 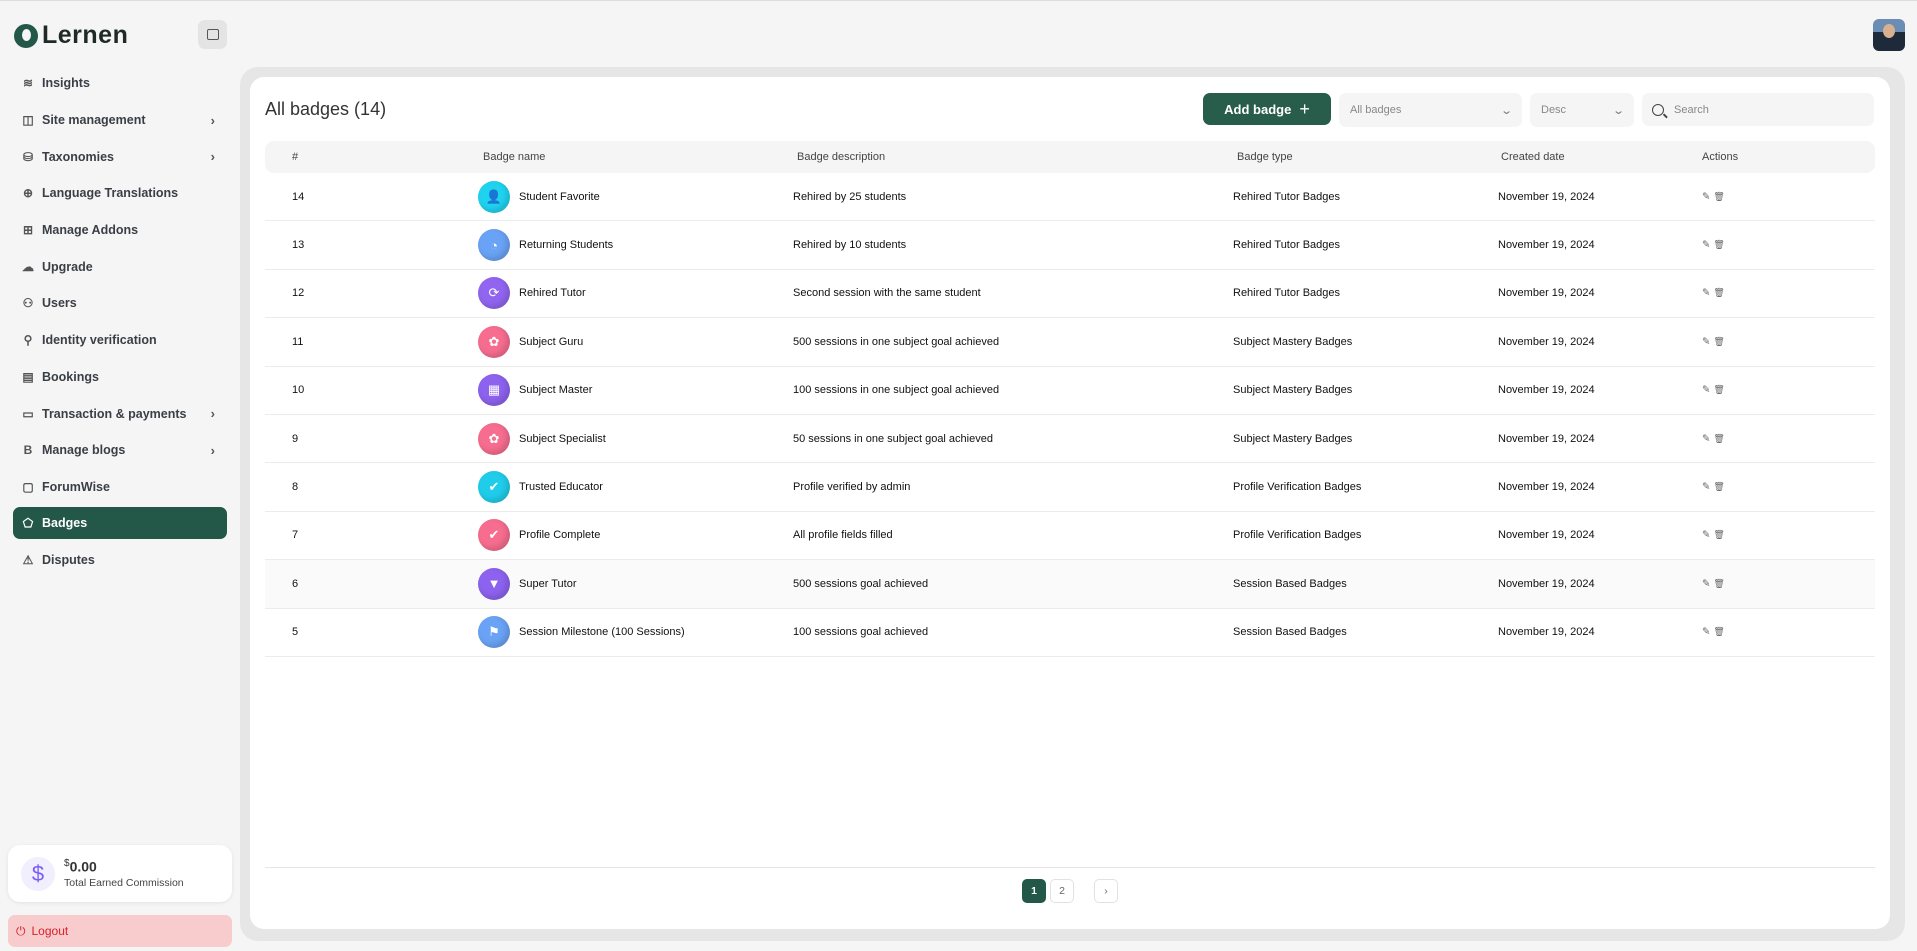 I want to click on badge-id: 13, so click(x=298, y=245).